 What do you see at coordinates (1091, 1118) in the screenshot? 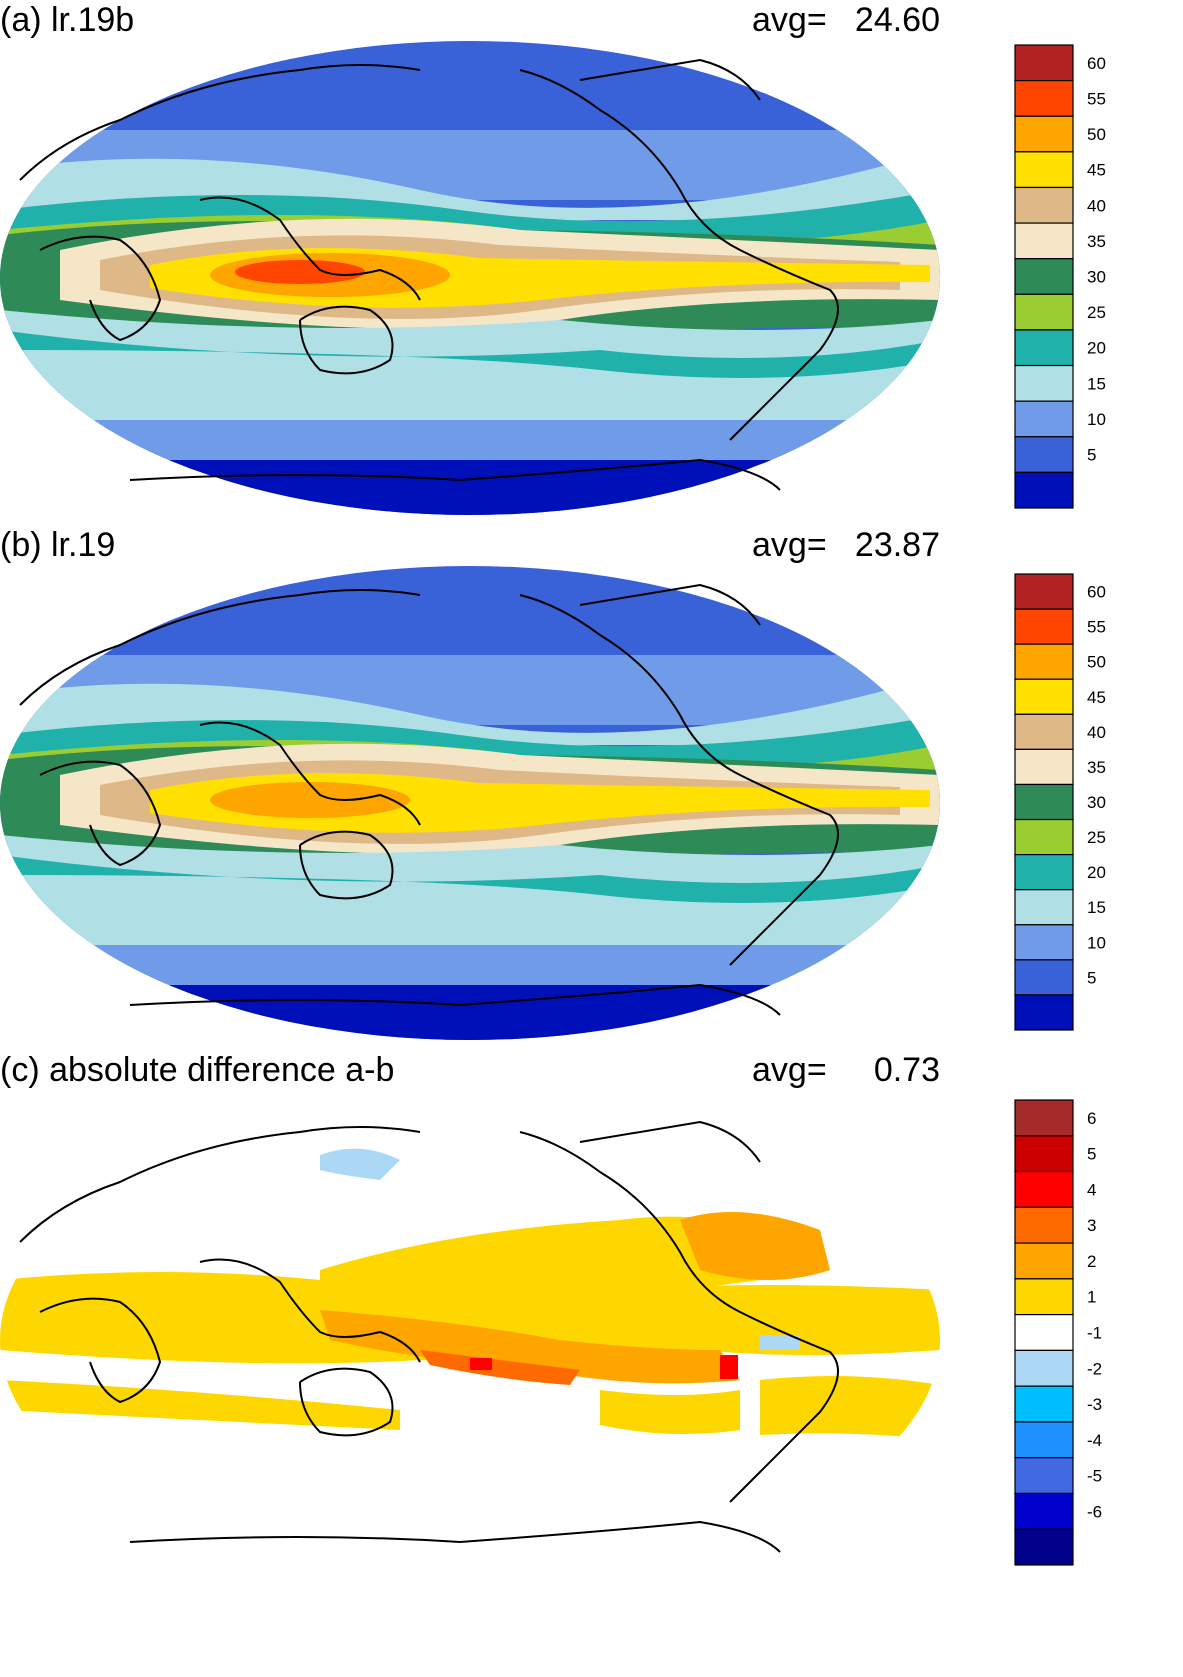
I see `colorbar-tick-label: 6` at bounding box center [1091, 1118].